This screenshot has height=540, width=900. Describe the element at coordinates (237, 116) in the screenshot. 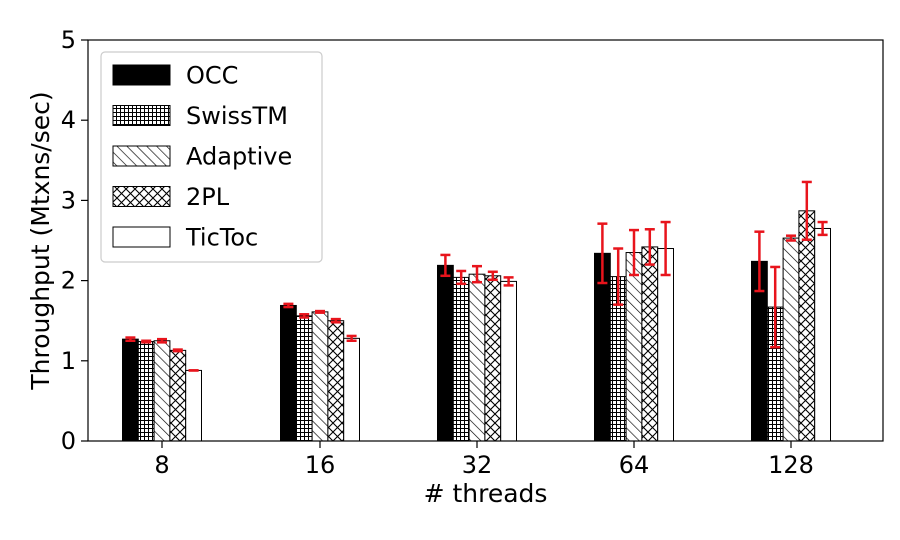

I see `legend-label-swisstm: SwissTM` at that location.